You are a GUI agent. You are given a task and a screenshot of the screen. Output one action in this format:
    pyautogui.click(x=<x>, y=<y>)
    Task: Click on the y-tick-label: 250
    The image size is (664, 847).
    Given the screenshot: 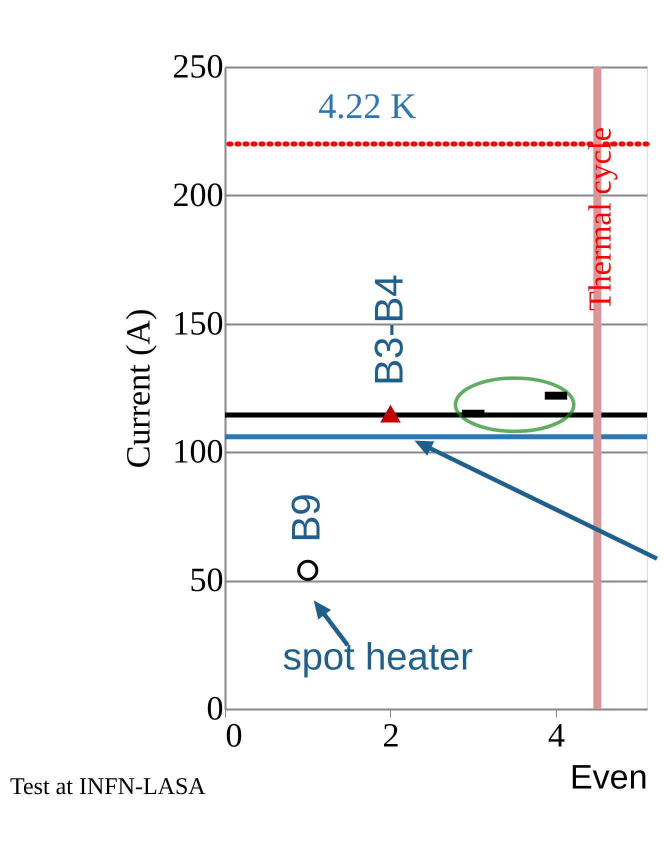 What is the action you would take?
    pyautogui.click(x=198, y=67)
    